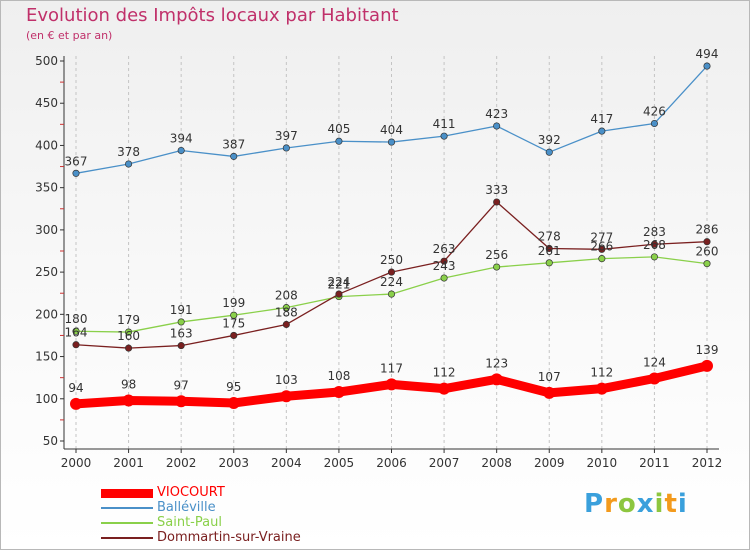 The height and width of the screenshot is (550, 750). Describe the element at coordinates (654, 232) in the screenshot. I see `data-label: 283` at that location.